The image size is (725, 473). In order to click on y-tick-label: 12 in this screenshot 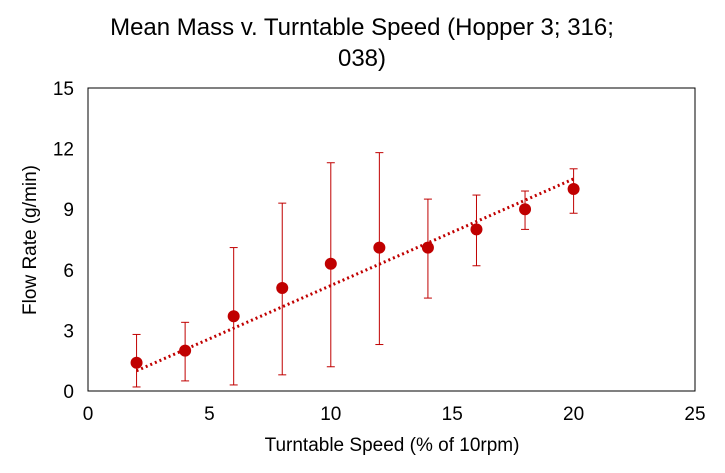, I will do `click(63, 150)`.